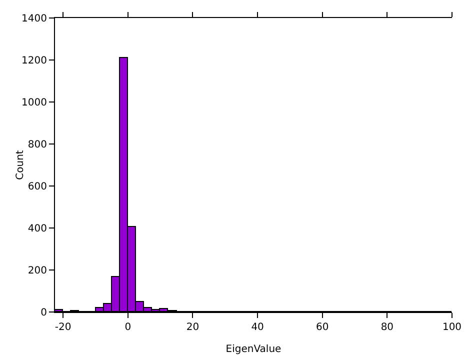  Describe the element at coordinates (37, 187) in the screenshot. I see `y-tick-label: 600` at that location.